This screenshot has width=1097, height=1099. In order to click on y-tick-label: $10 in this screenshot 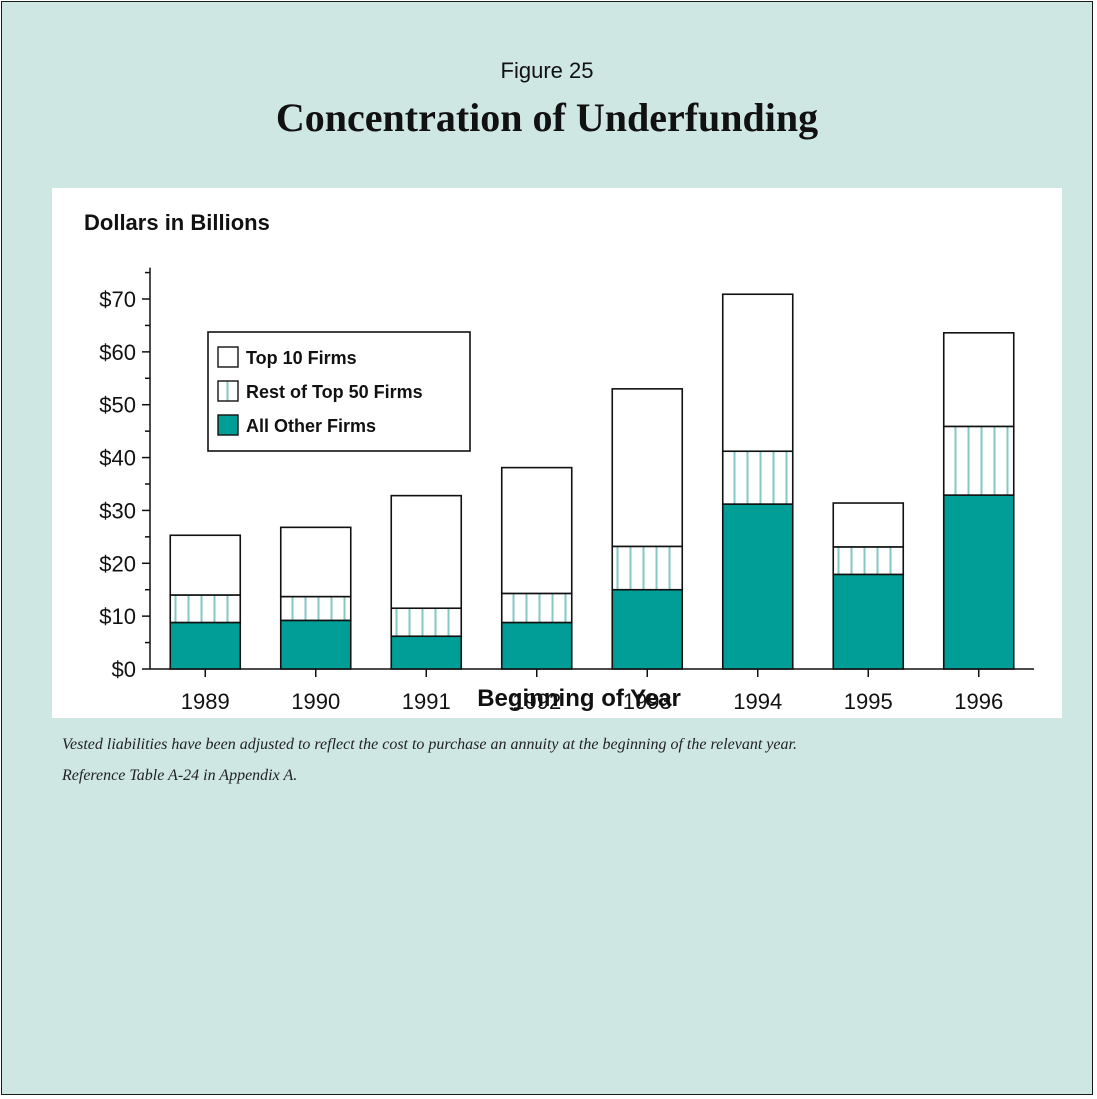, I will do `click(117, 616)`.